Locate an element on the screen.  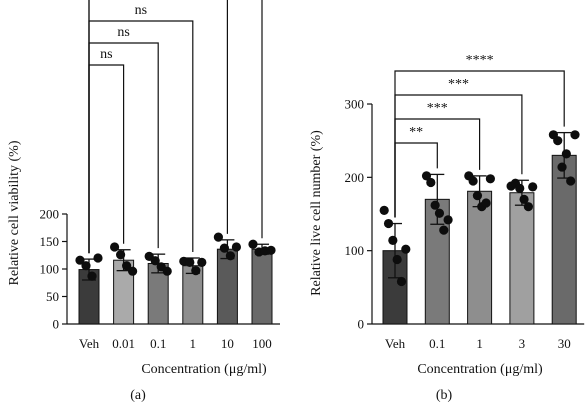
y-tick-label: 300 is located at coordinates (355, 104).